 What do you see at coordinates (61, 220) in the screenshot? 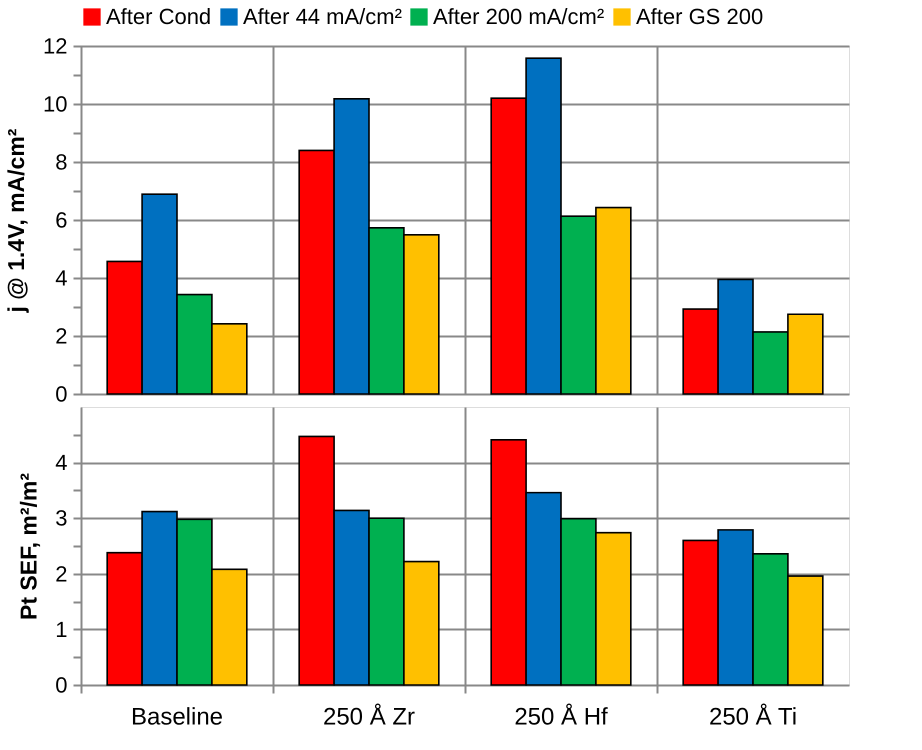
I see `y-tick-label: 6` at bounding box center [61, 220].